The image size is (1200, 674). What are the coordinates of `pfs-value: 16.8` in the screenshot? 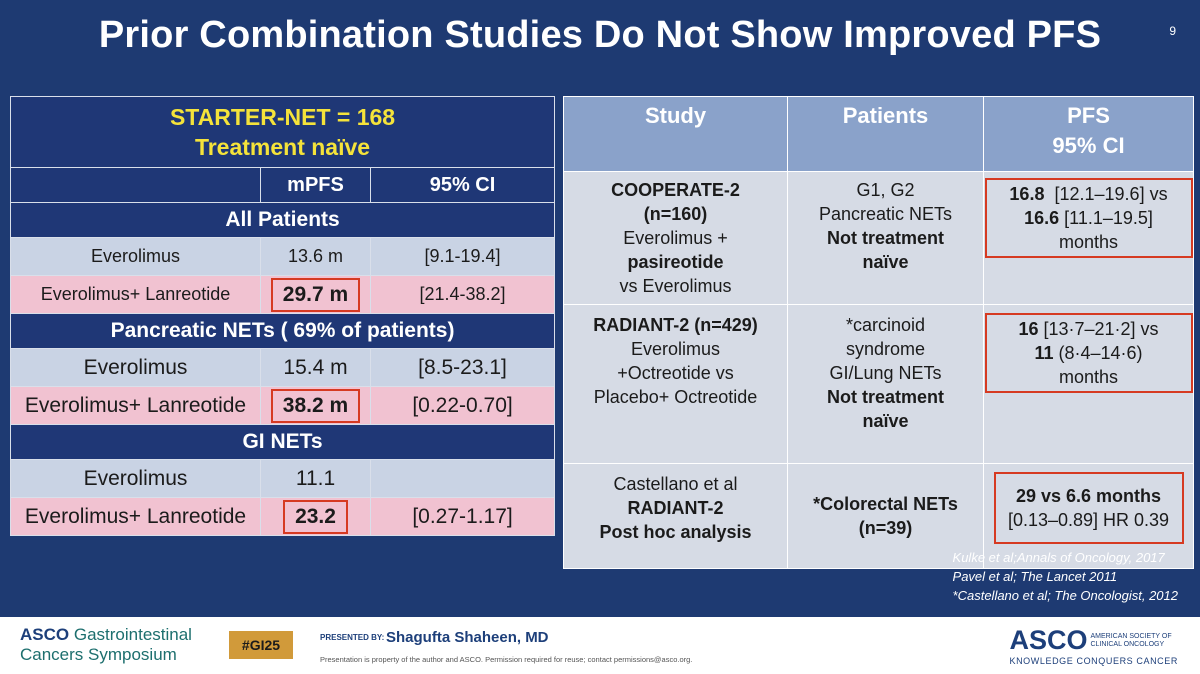 It's located at (1027, 194).